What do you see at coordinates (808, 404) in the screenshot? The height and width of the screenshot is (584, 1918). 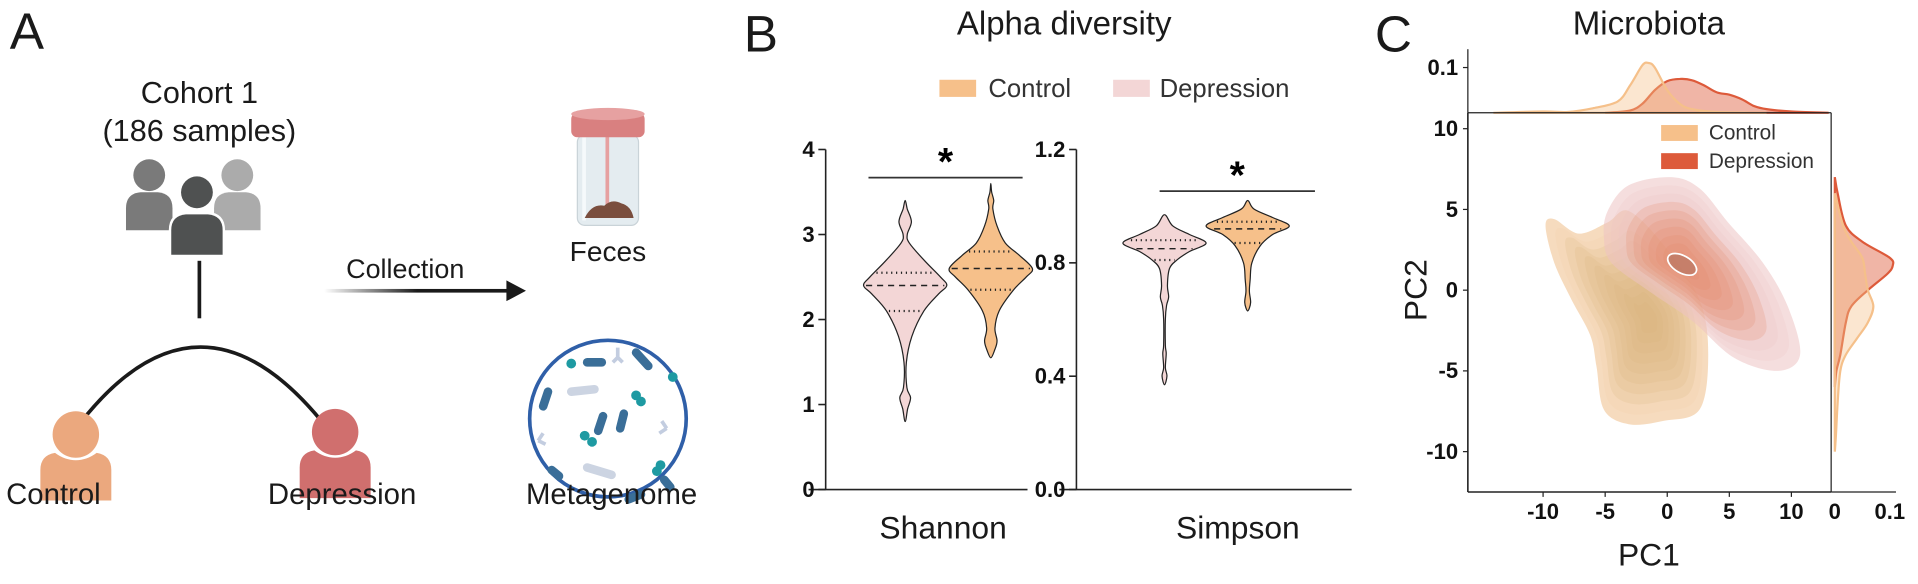 I see `y-tick-label: 1` at bounding box center [808, 404].